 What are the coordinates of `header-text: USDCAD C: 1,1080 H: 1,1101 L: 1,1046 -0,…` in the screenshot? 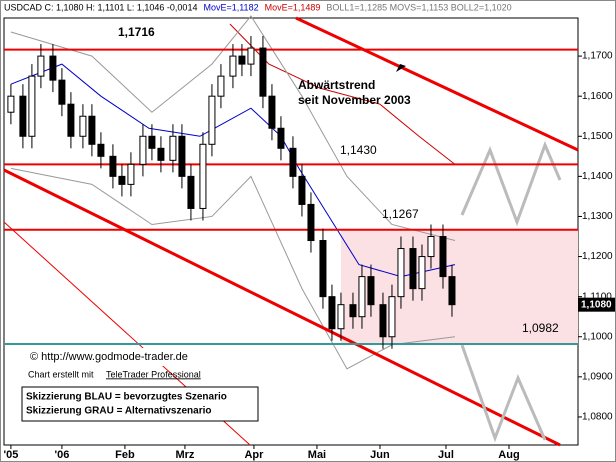 It's located at (100, 7).